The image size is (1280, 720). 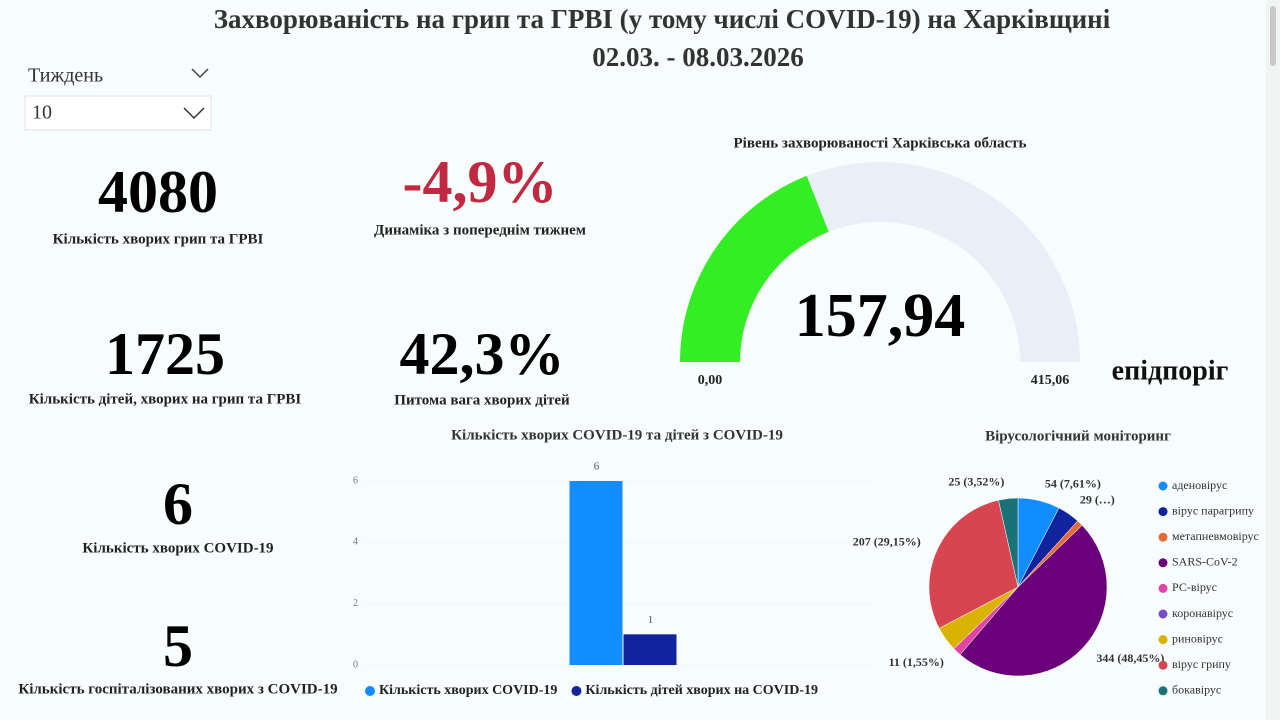 I want to click on legend-label: риновірус, so click(x=1197, y=638).